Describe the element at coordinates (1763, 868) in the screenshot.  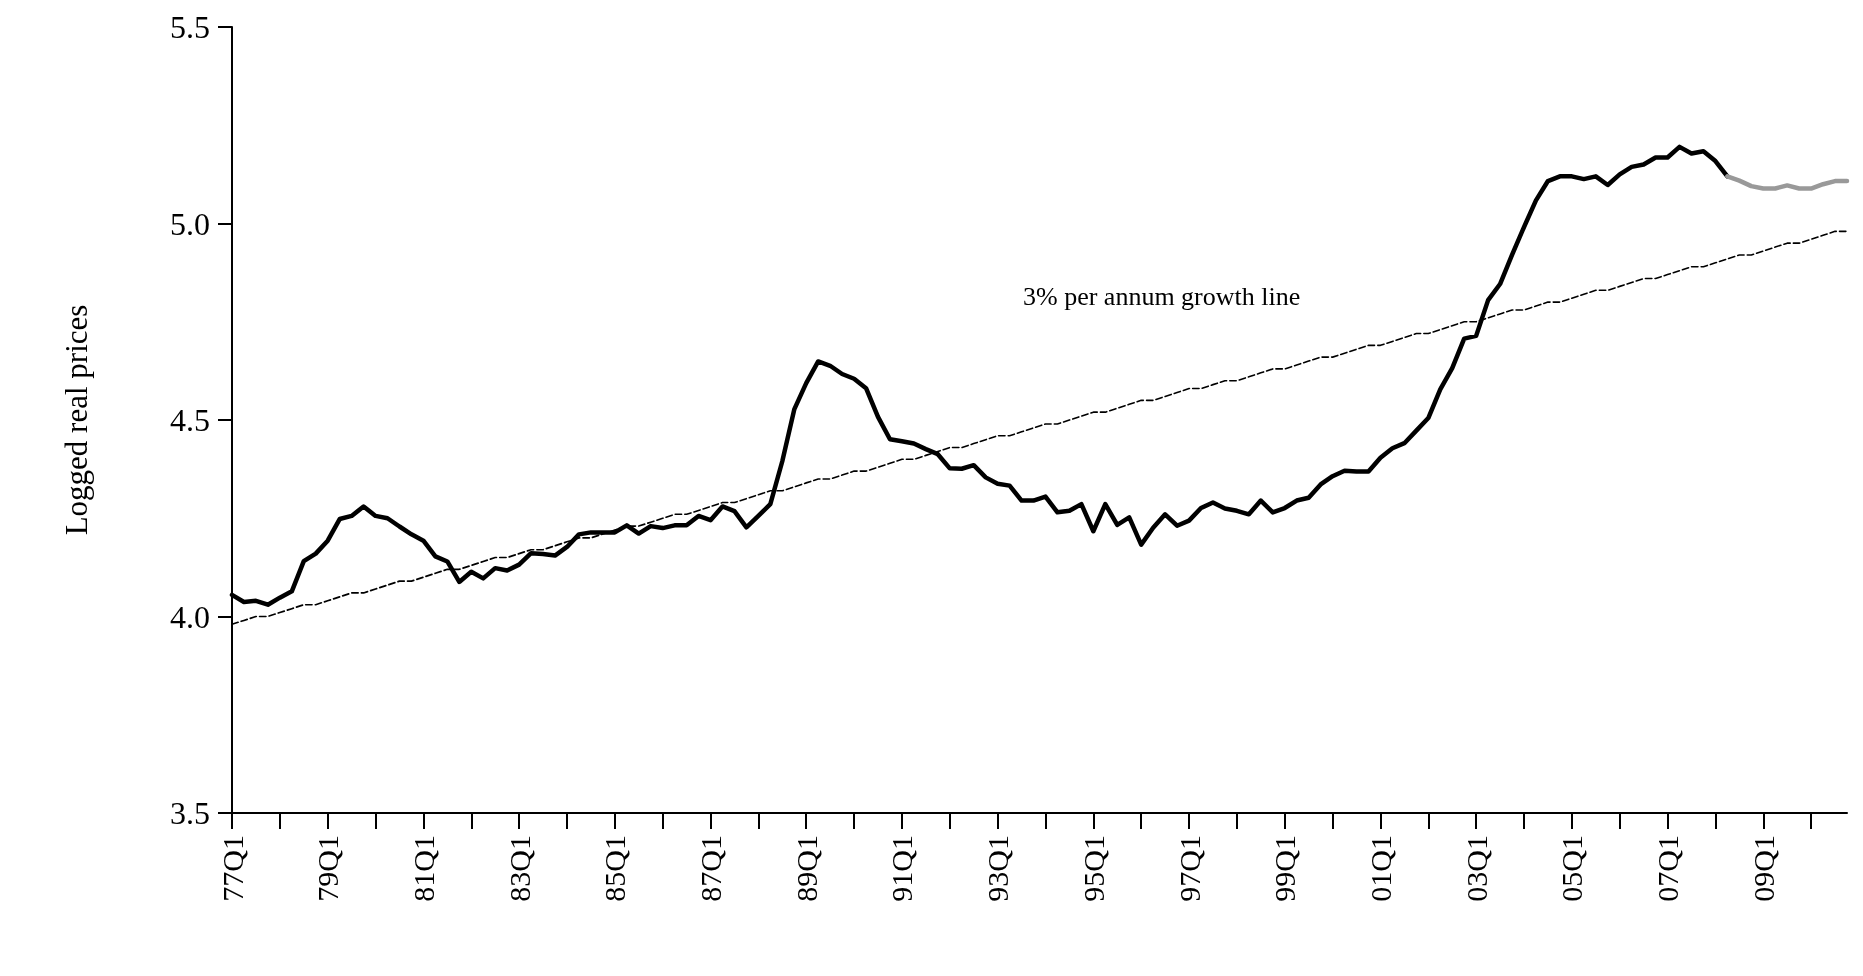
I see `x-tick-label: 09Q1` at that location.